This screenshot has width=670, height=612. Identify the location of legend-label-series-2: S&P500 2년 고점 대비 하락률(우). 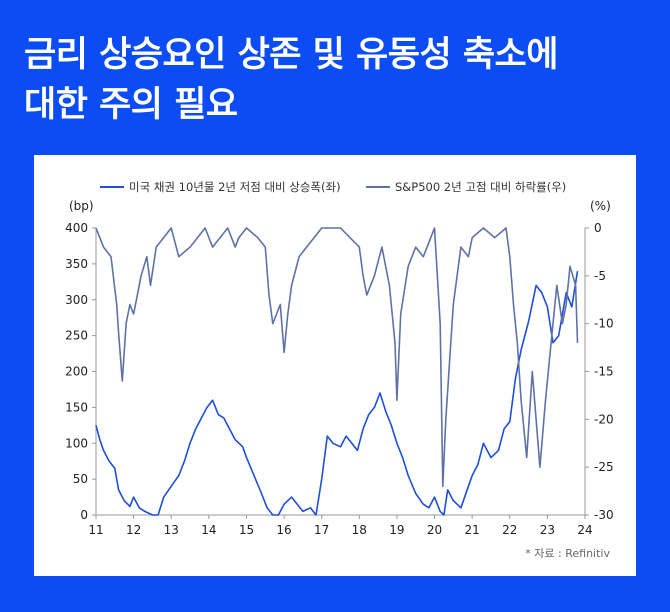
(480, 187).